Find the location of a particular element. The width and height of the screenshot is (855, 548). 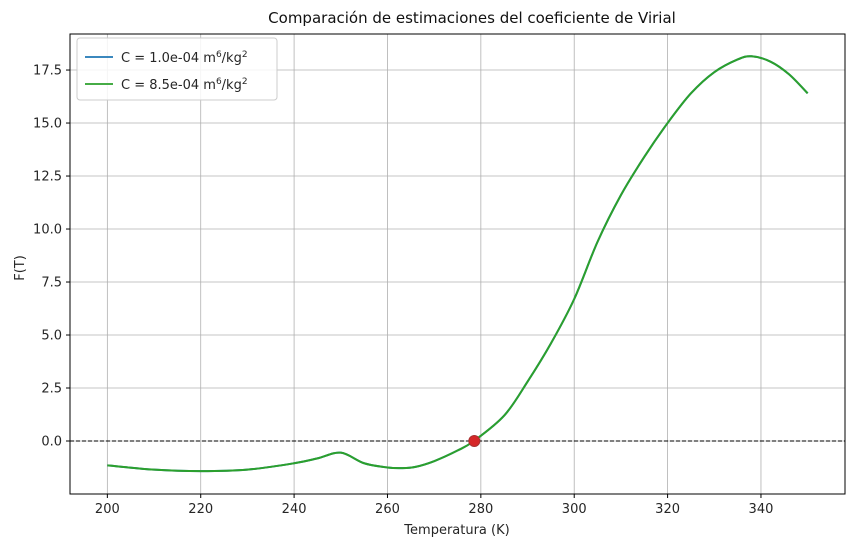

x-tick-label: 200 is located at coordinates (107, 509).